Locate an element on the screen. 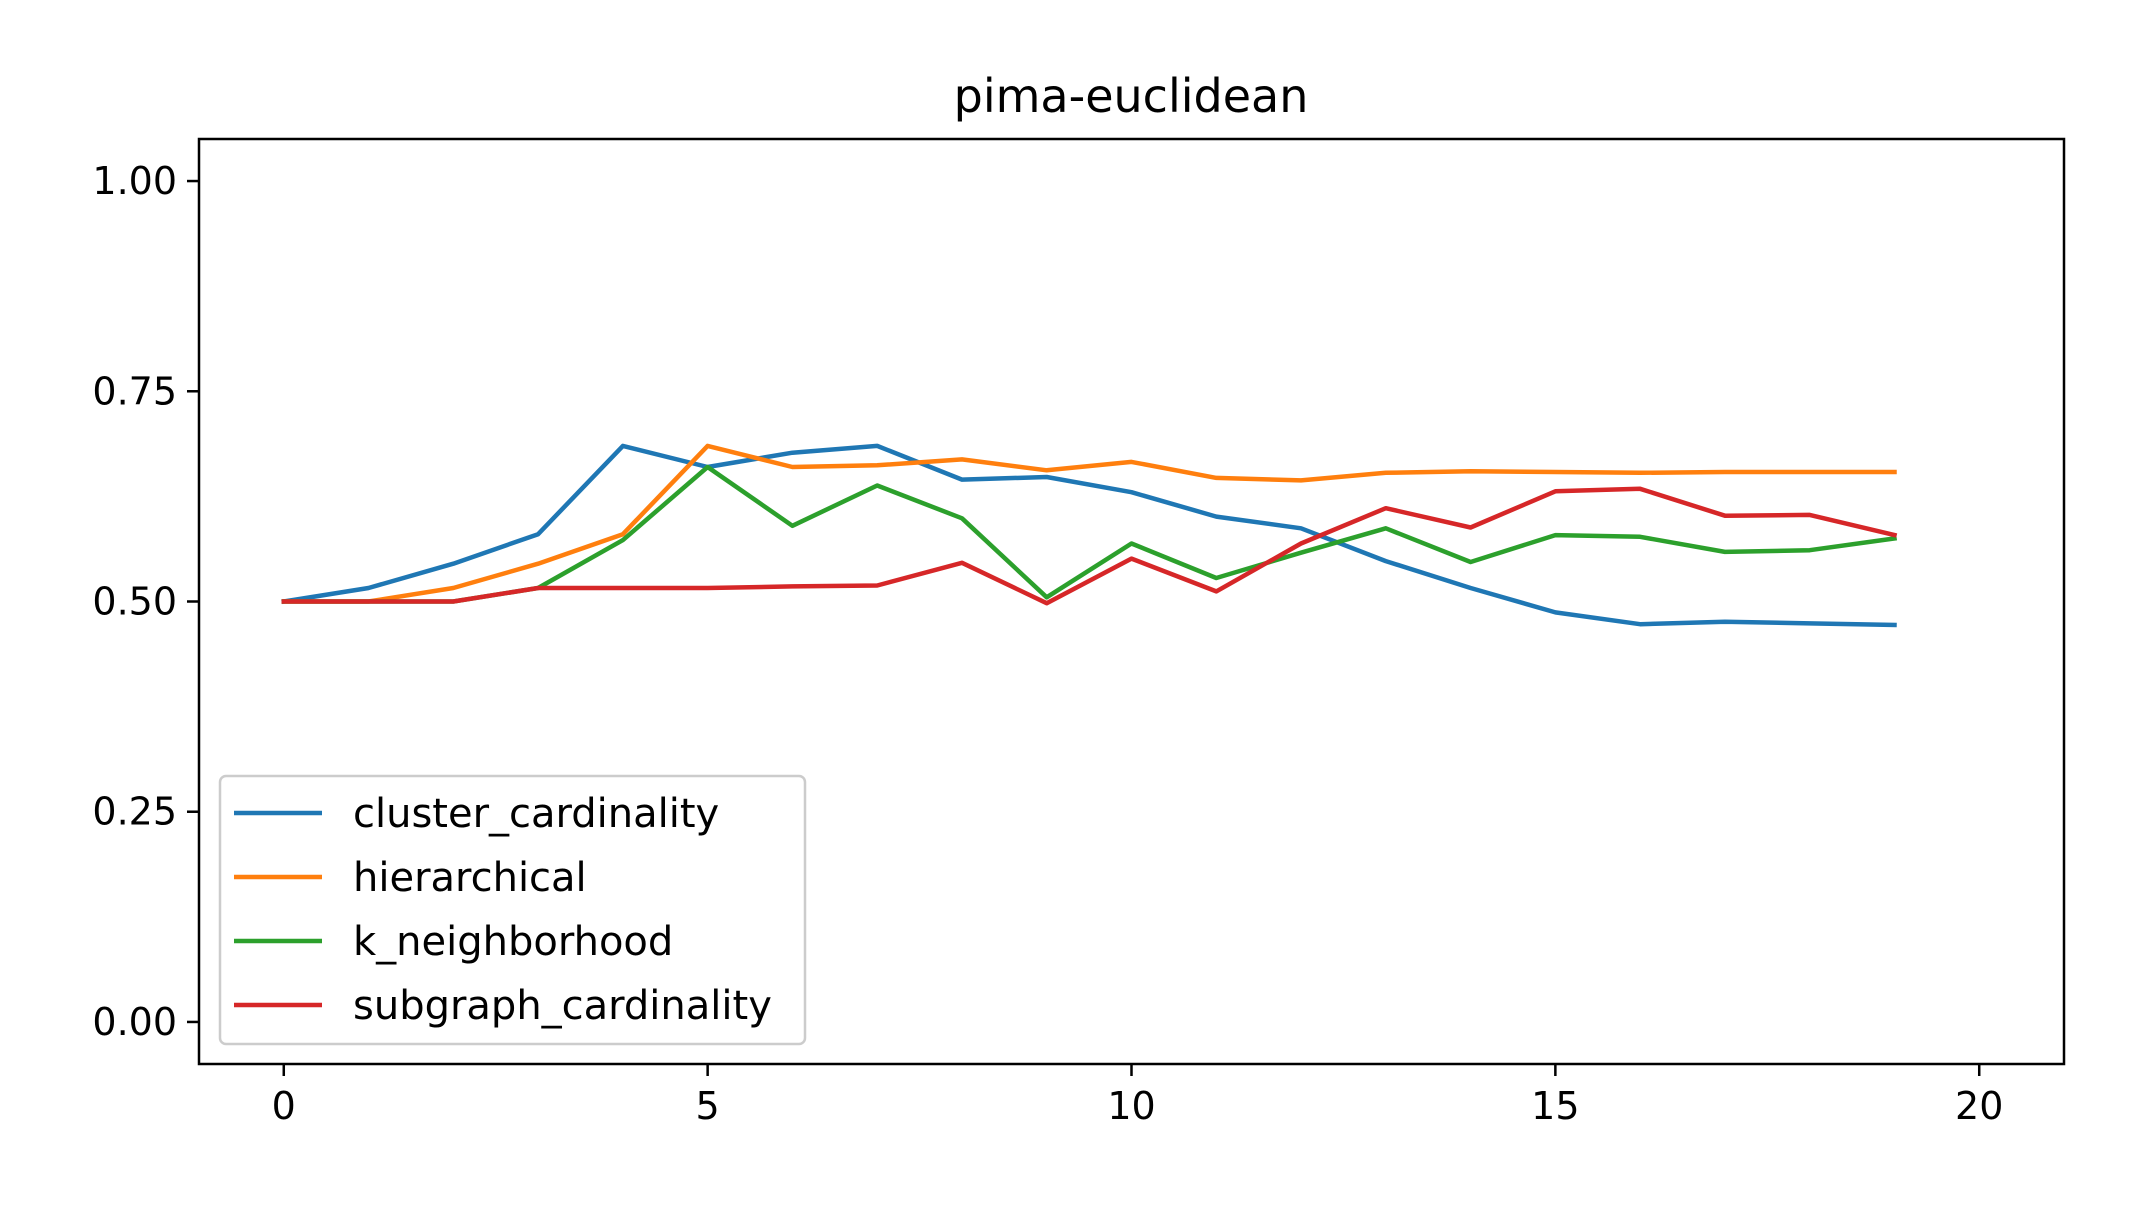  series-lines is located at coordinates (1089, 535).